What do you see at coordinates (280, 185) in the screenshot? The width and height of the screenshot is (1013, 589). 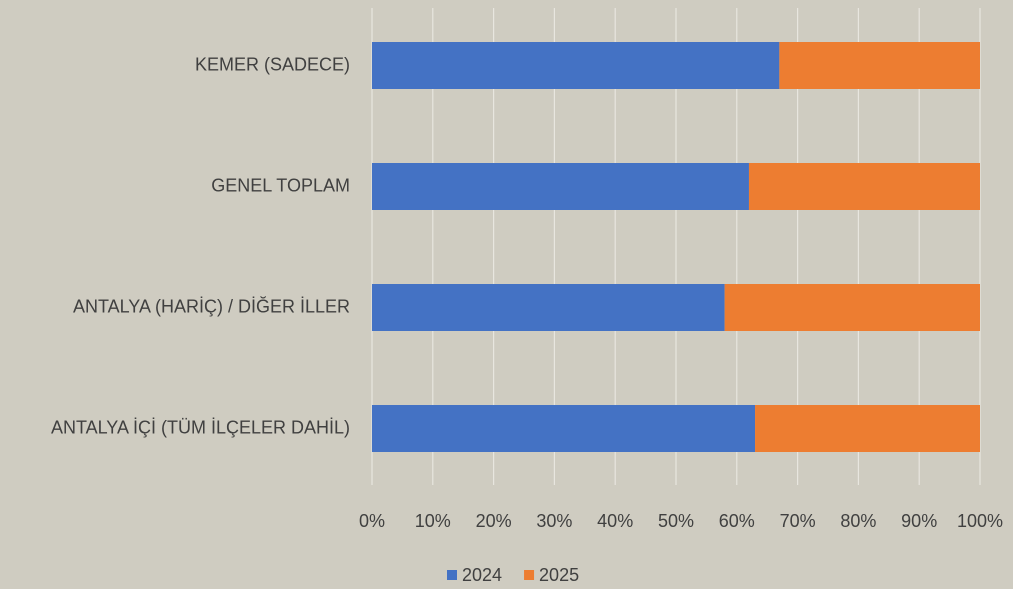 I see `y-tick-label: GENEL TOPLAM` at bounding box center [280, 185].